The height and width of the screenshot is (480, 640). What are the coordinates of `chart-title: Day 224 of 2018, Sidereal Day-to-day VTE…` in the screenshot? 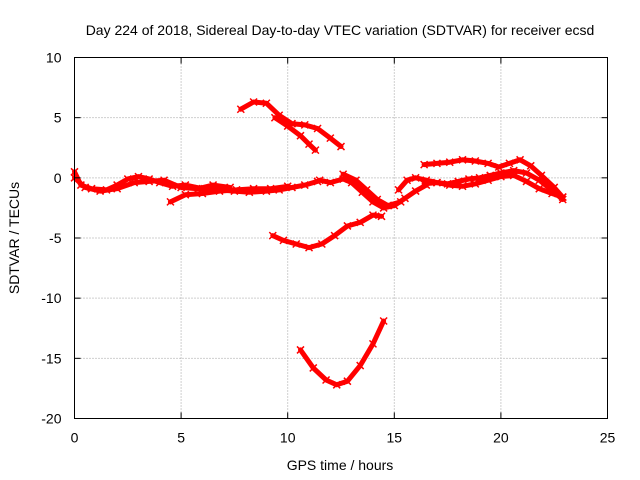 It's located at (340, 30).